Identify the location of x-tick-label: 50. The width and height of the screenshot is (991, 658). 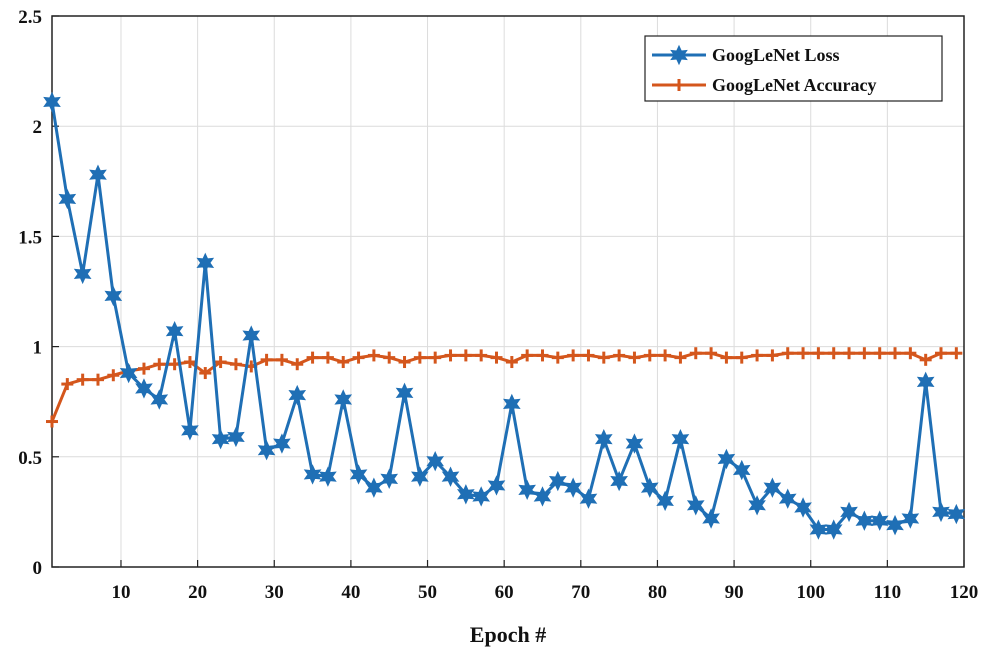
(427, 592).